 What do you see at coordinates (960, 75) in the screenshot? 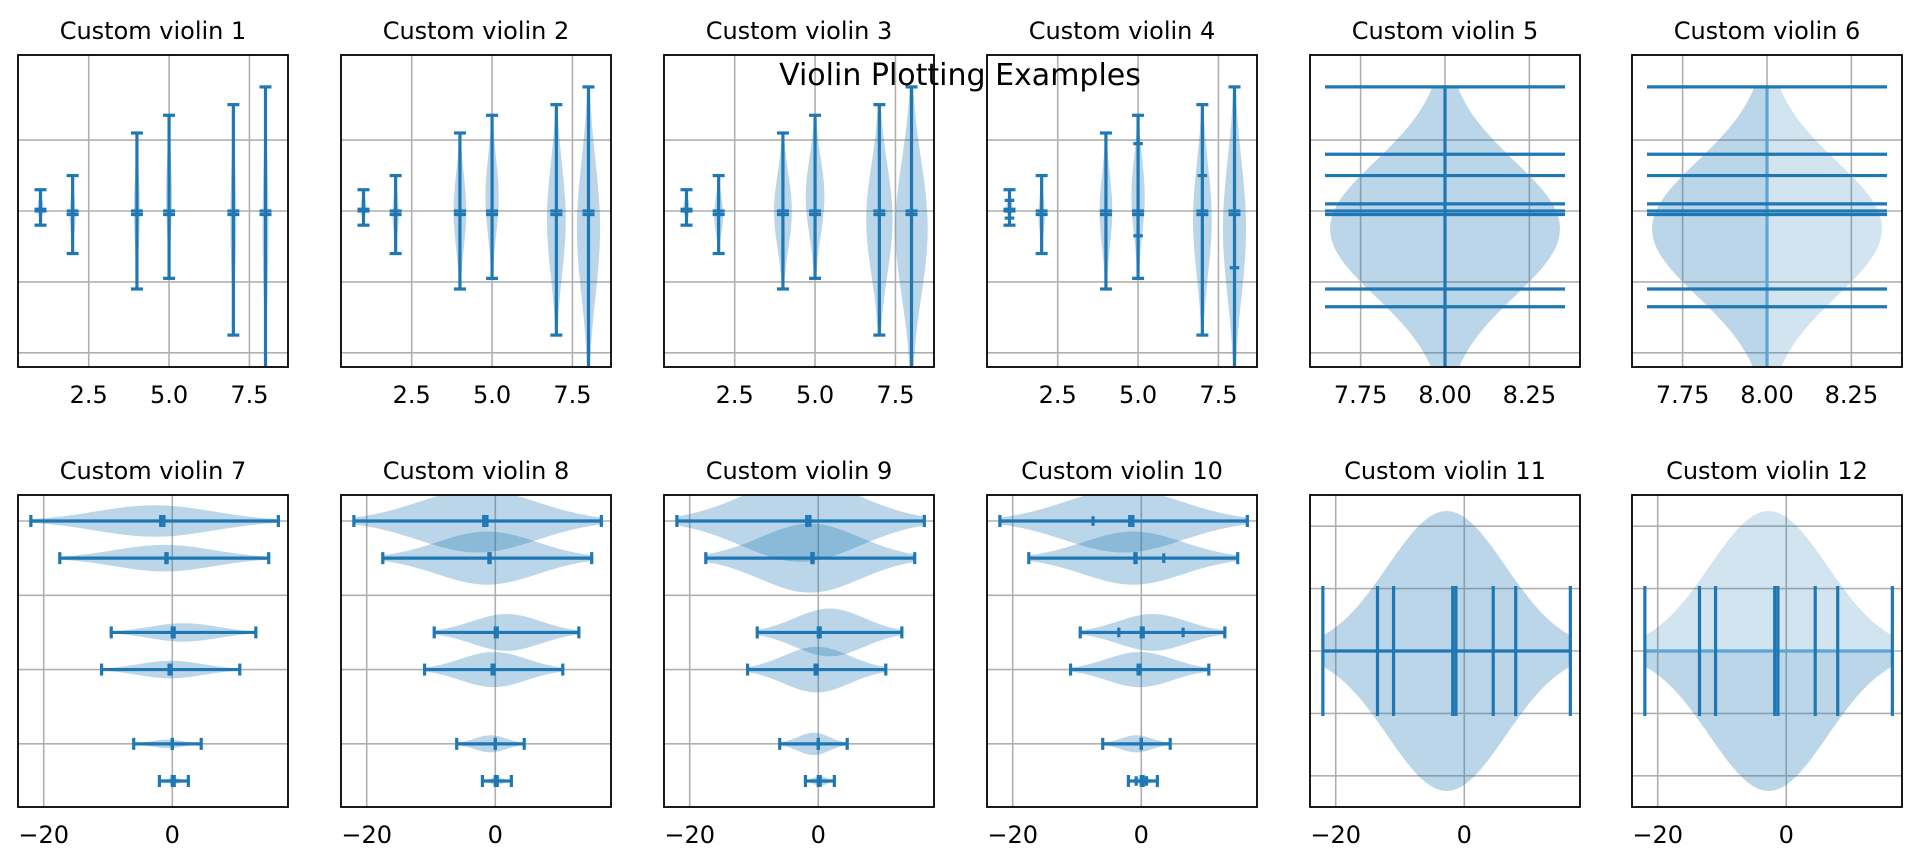
I see `figure-title: Violin Plotting Examples` at bounding box center [960, 75].